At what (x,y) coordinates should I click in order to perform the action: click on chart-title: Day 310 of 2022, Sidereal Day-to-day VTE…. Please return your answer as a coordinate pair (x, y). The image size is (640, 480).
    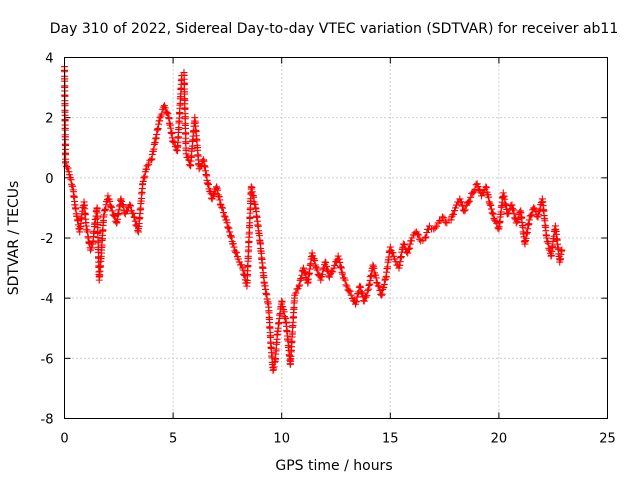
    Looking at the image, I should click on (334, 29).